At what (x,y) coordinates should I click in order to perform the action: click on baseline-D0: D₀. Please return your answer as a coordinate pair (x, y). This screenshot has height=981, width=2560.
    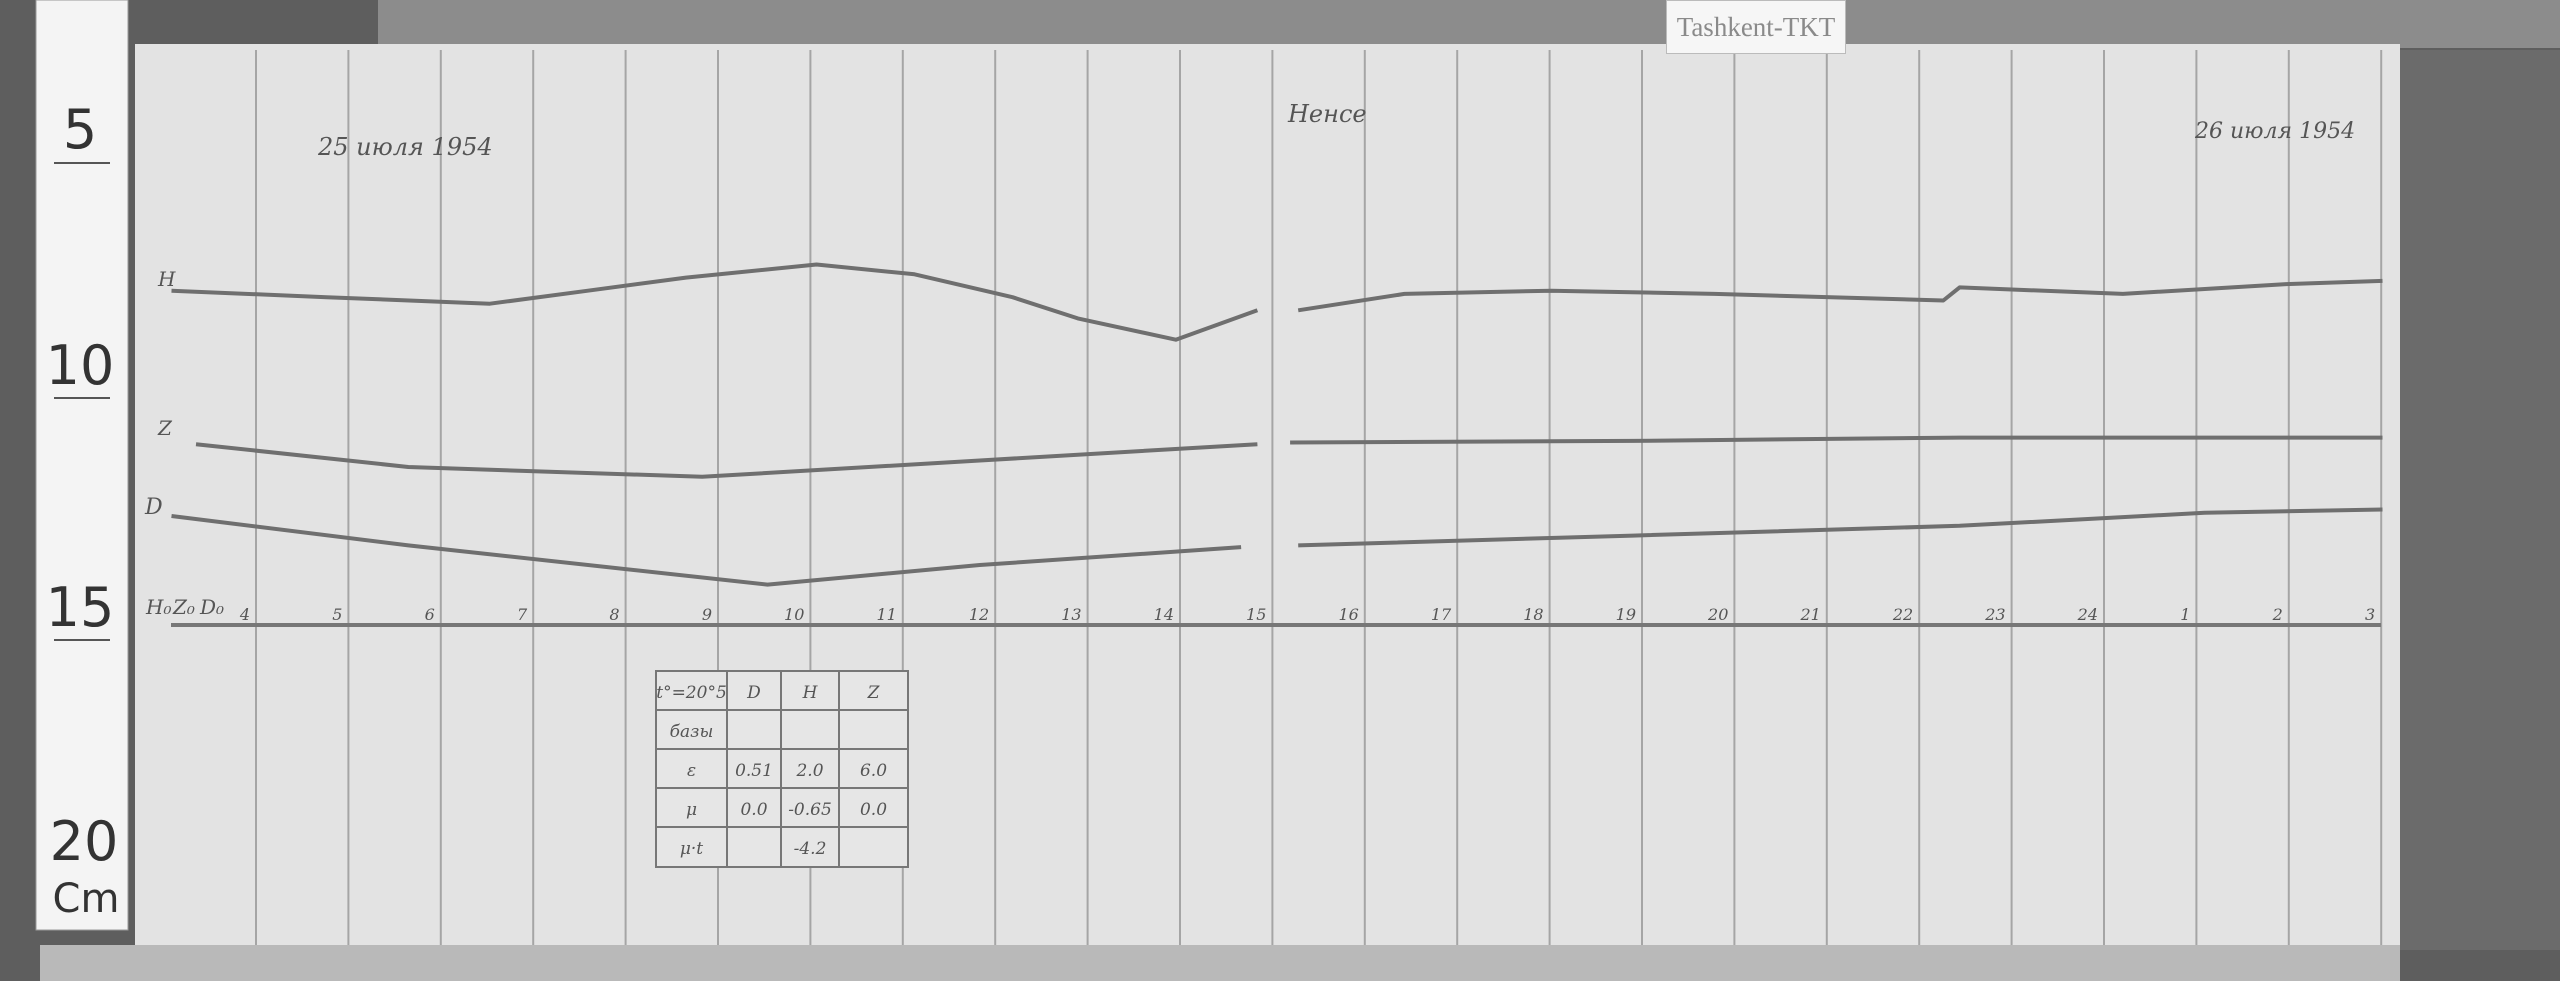
    Looking at the image, I should click on (211, 607).